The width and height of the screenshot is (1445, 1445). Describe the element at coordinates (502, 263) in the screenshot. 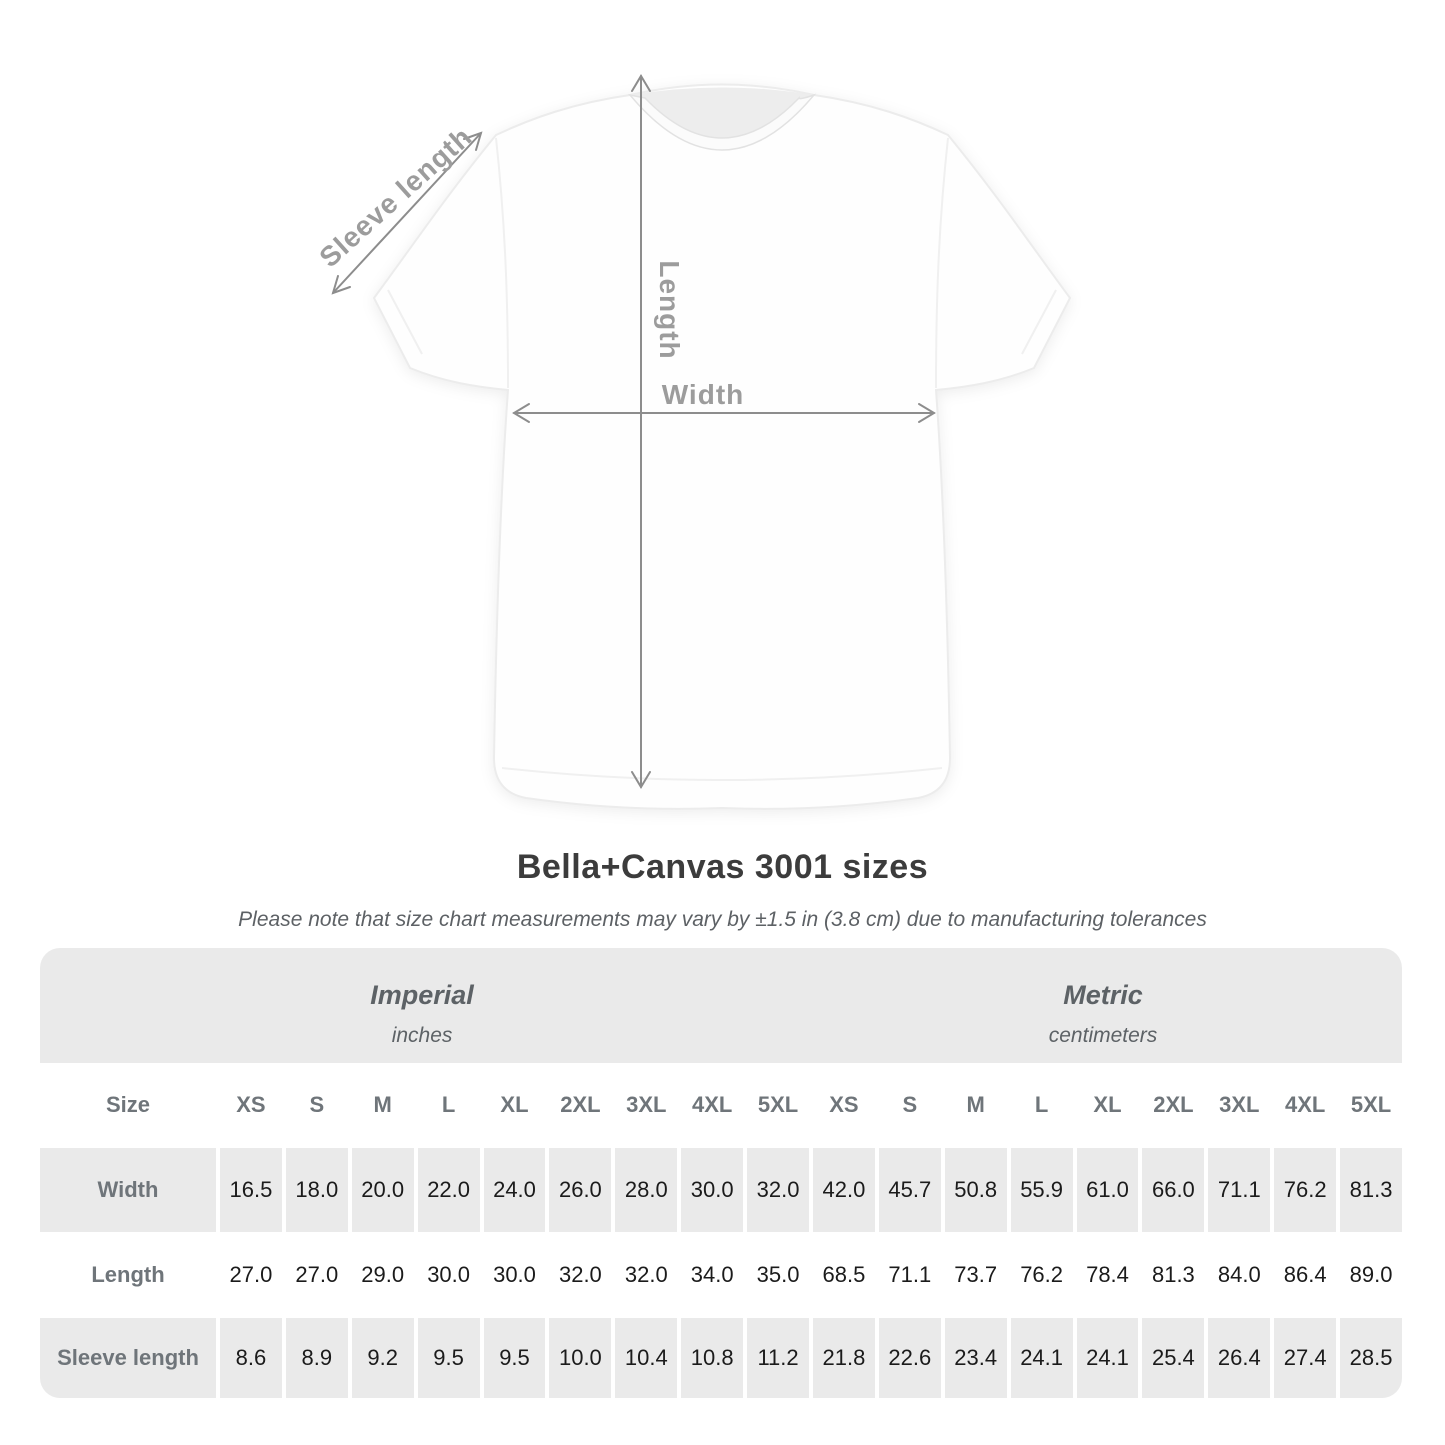

I see `left-sleeve-seam` at that location.